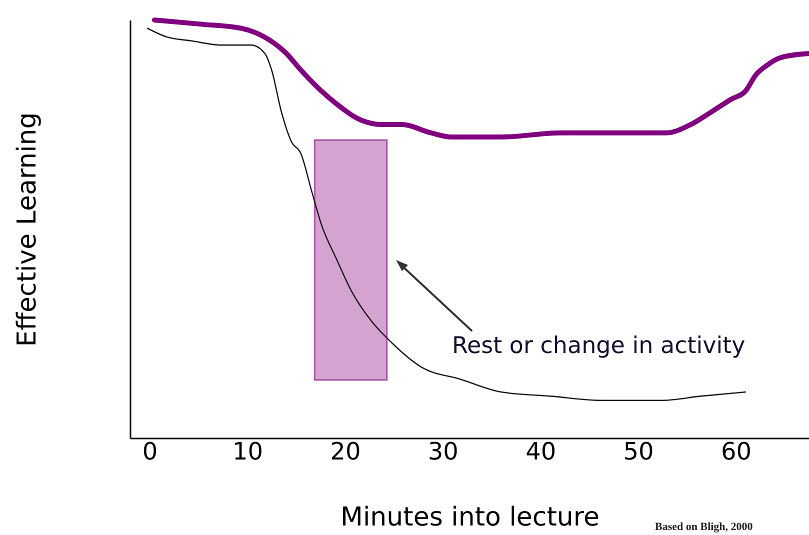 Image resolution: width=809 pixels, height=535 pixels. I want to click on x-tick-label: 0, so click(150, 452).